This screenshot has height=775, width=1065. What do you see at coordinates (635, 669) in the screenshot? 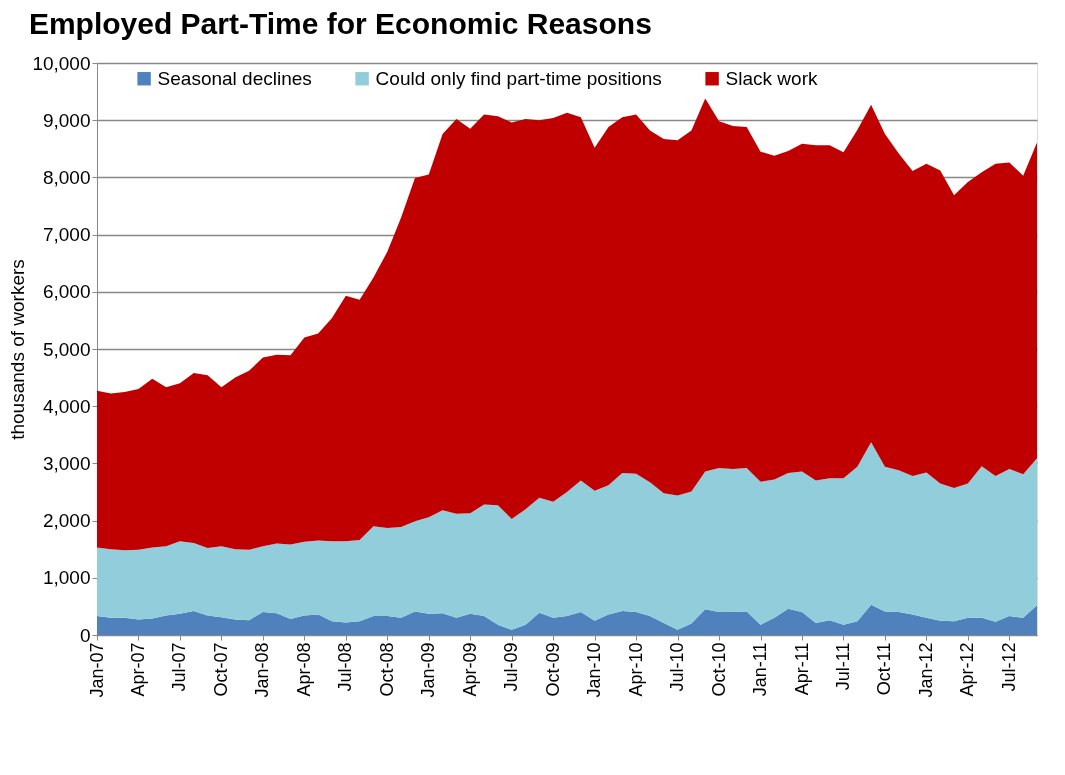
I see `x-tick-label: Apr-10` at bounding box center [635, 669].